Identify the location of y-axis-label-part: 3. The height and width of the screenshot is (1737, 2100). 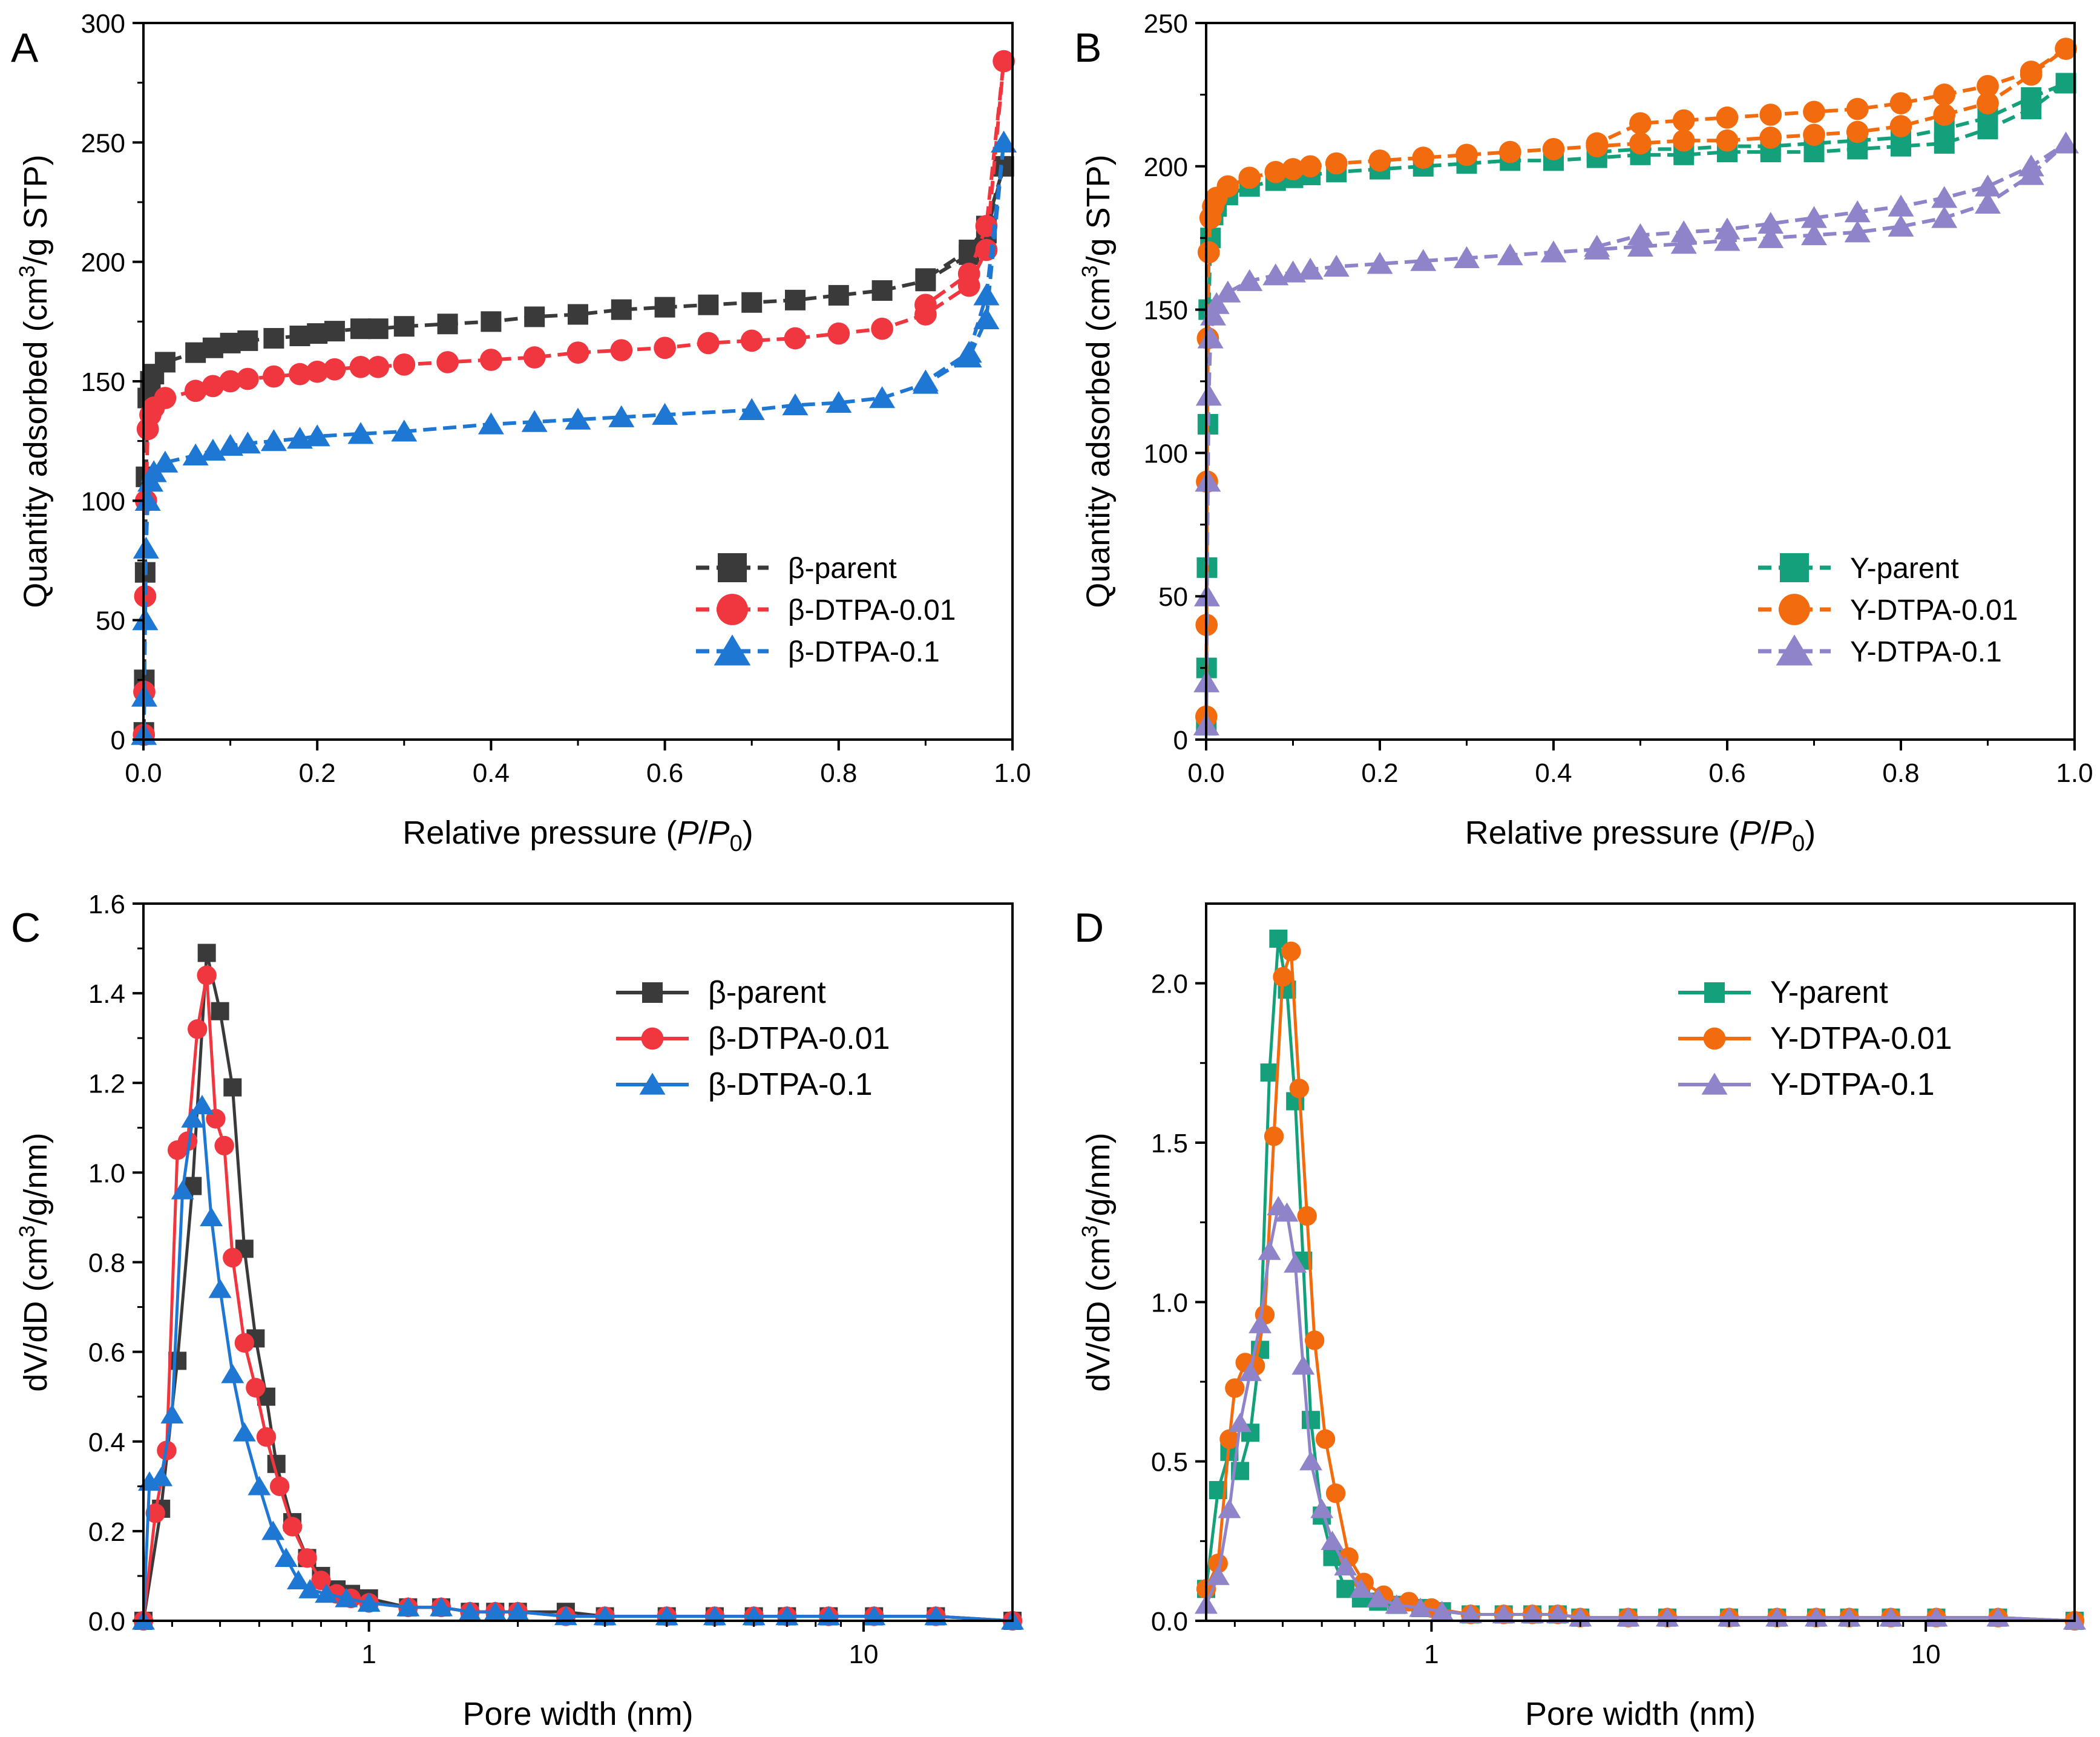
(1089, 271).